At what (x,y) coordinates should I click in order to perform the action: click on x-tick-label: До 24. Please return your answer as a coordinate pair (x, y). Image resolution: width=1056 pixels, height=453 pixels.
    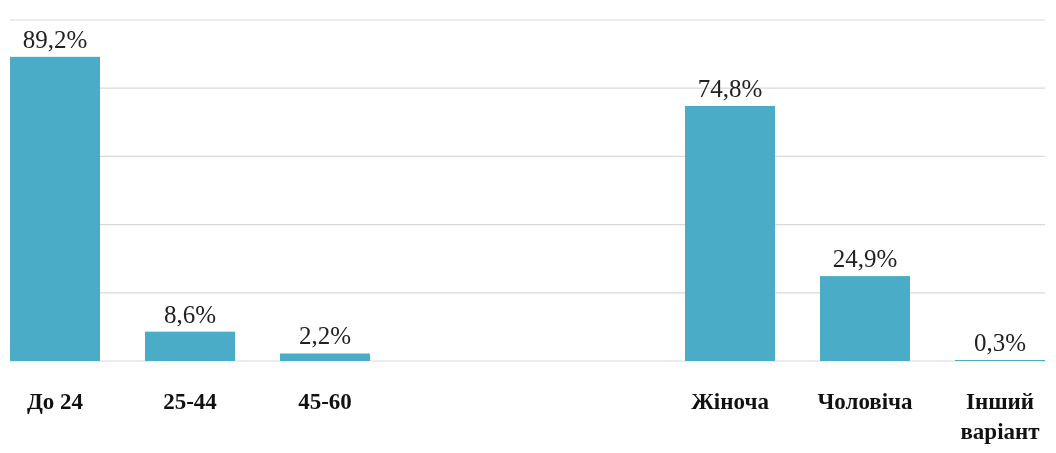
    Looking at the image, I should click on (55, 401).